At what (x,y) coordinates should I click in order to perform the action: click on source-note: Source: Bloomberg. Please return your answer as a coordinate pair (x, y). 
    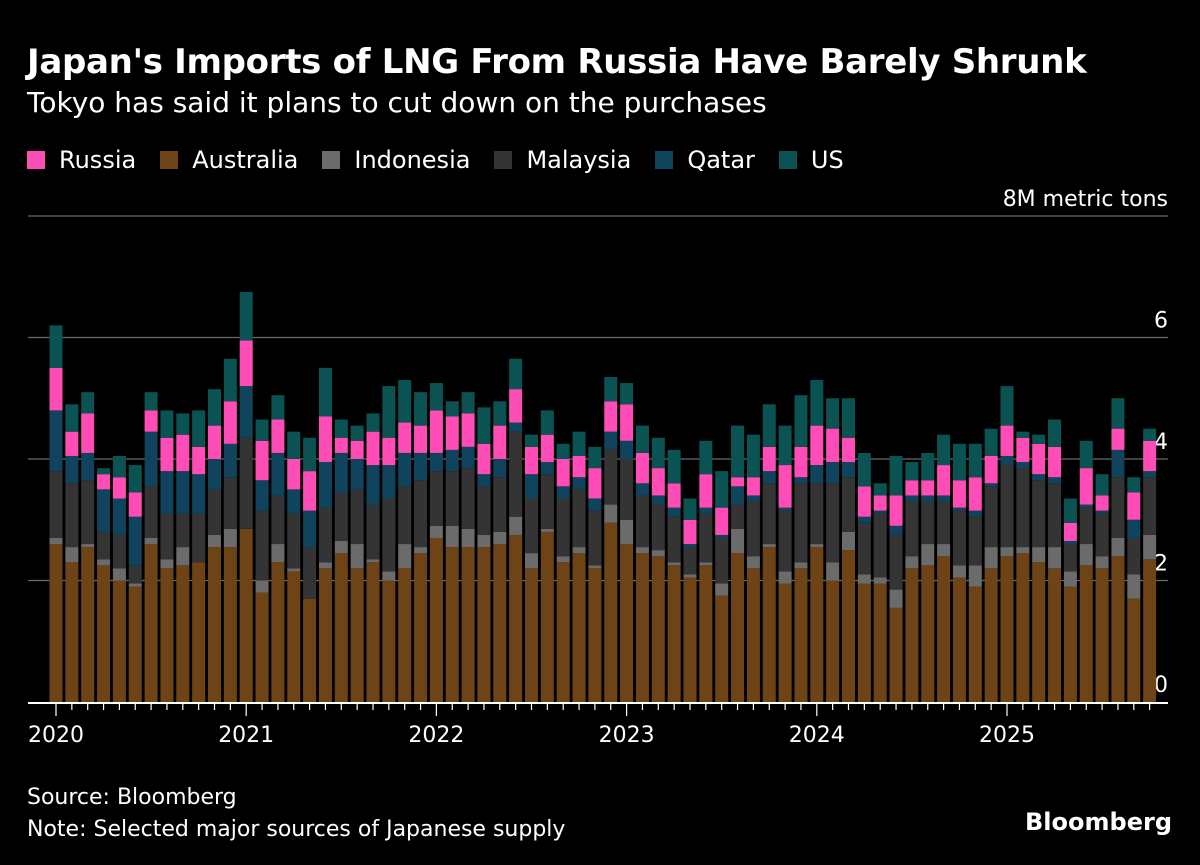
    Looking at the image, I should click on (132, 797).